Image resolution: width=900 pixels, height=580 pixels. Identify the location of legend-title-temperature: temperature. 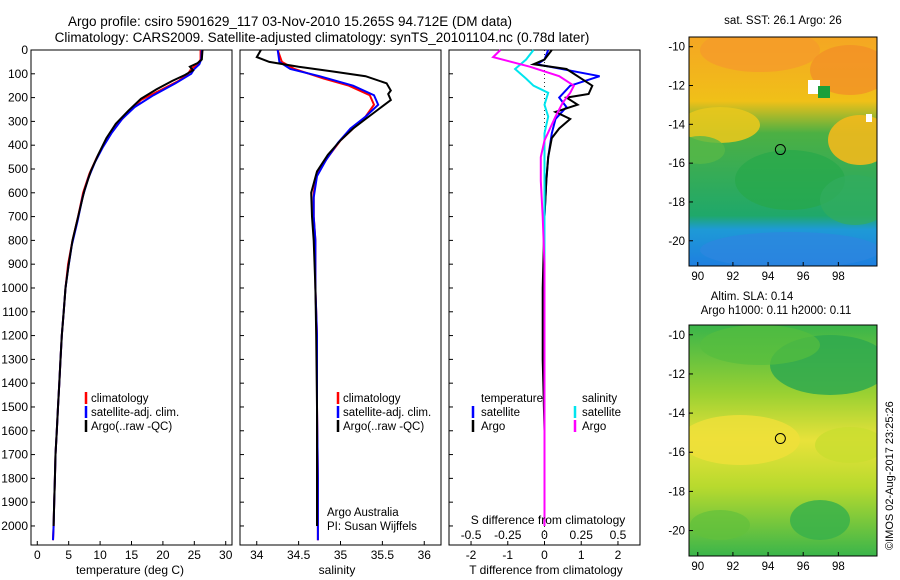
(512, 399).